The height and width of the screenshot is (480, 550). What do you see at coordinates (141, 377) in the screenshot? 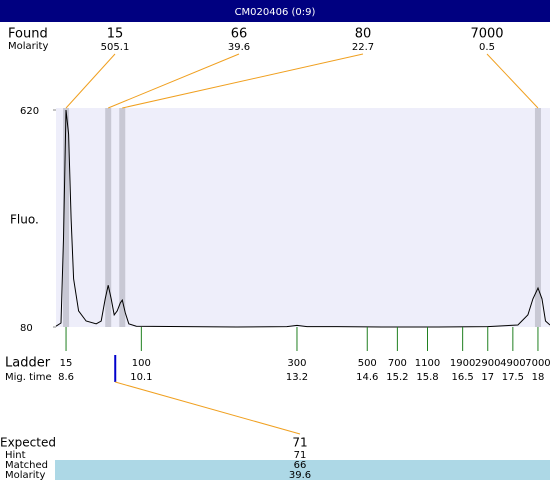
I see `ladder-time: 10.1` at bounding box center [141, 377].